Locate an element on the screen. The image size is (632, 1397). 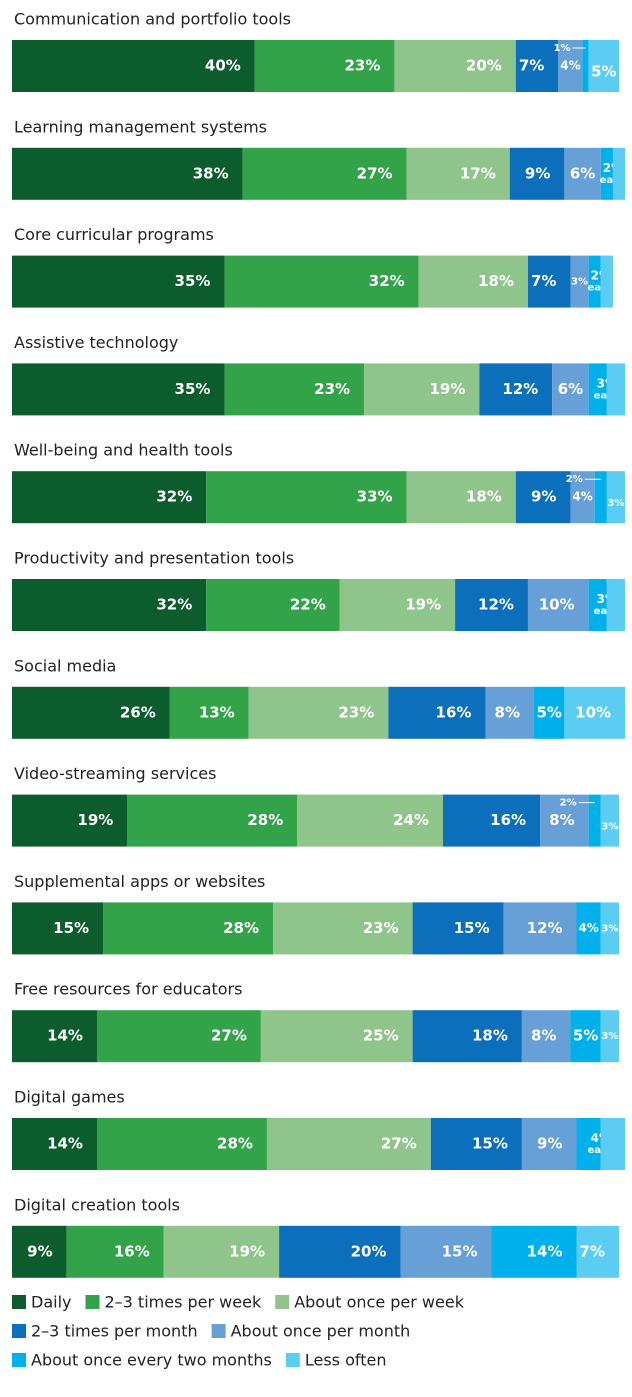
value-label: 35% is located at coordinates (193, 389).